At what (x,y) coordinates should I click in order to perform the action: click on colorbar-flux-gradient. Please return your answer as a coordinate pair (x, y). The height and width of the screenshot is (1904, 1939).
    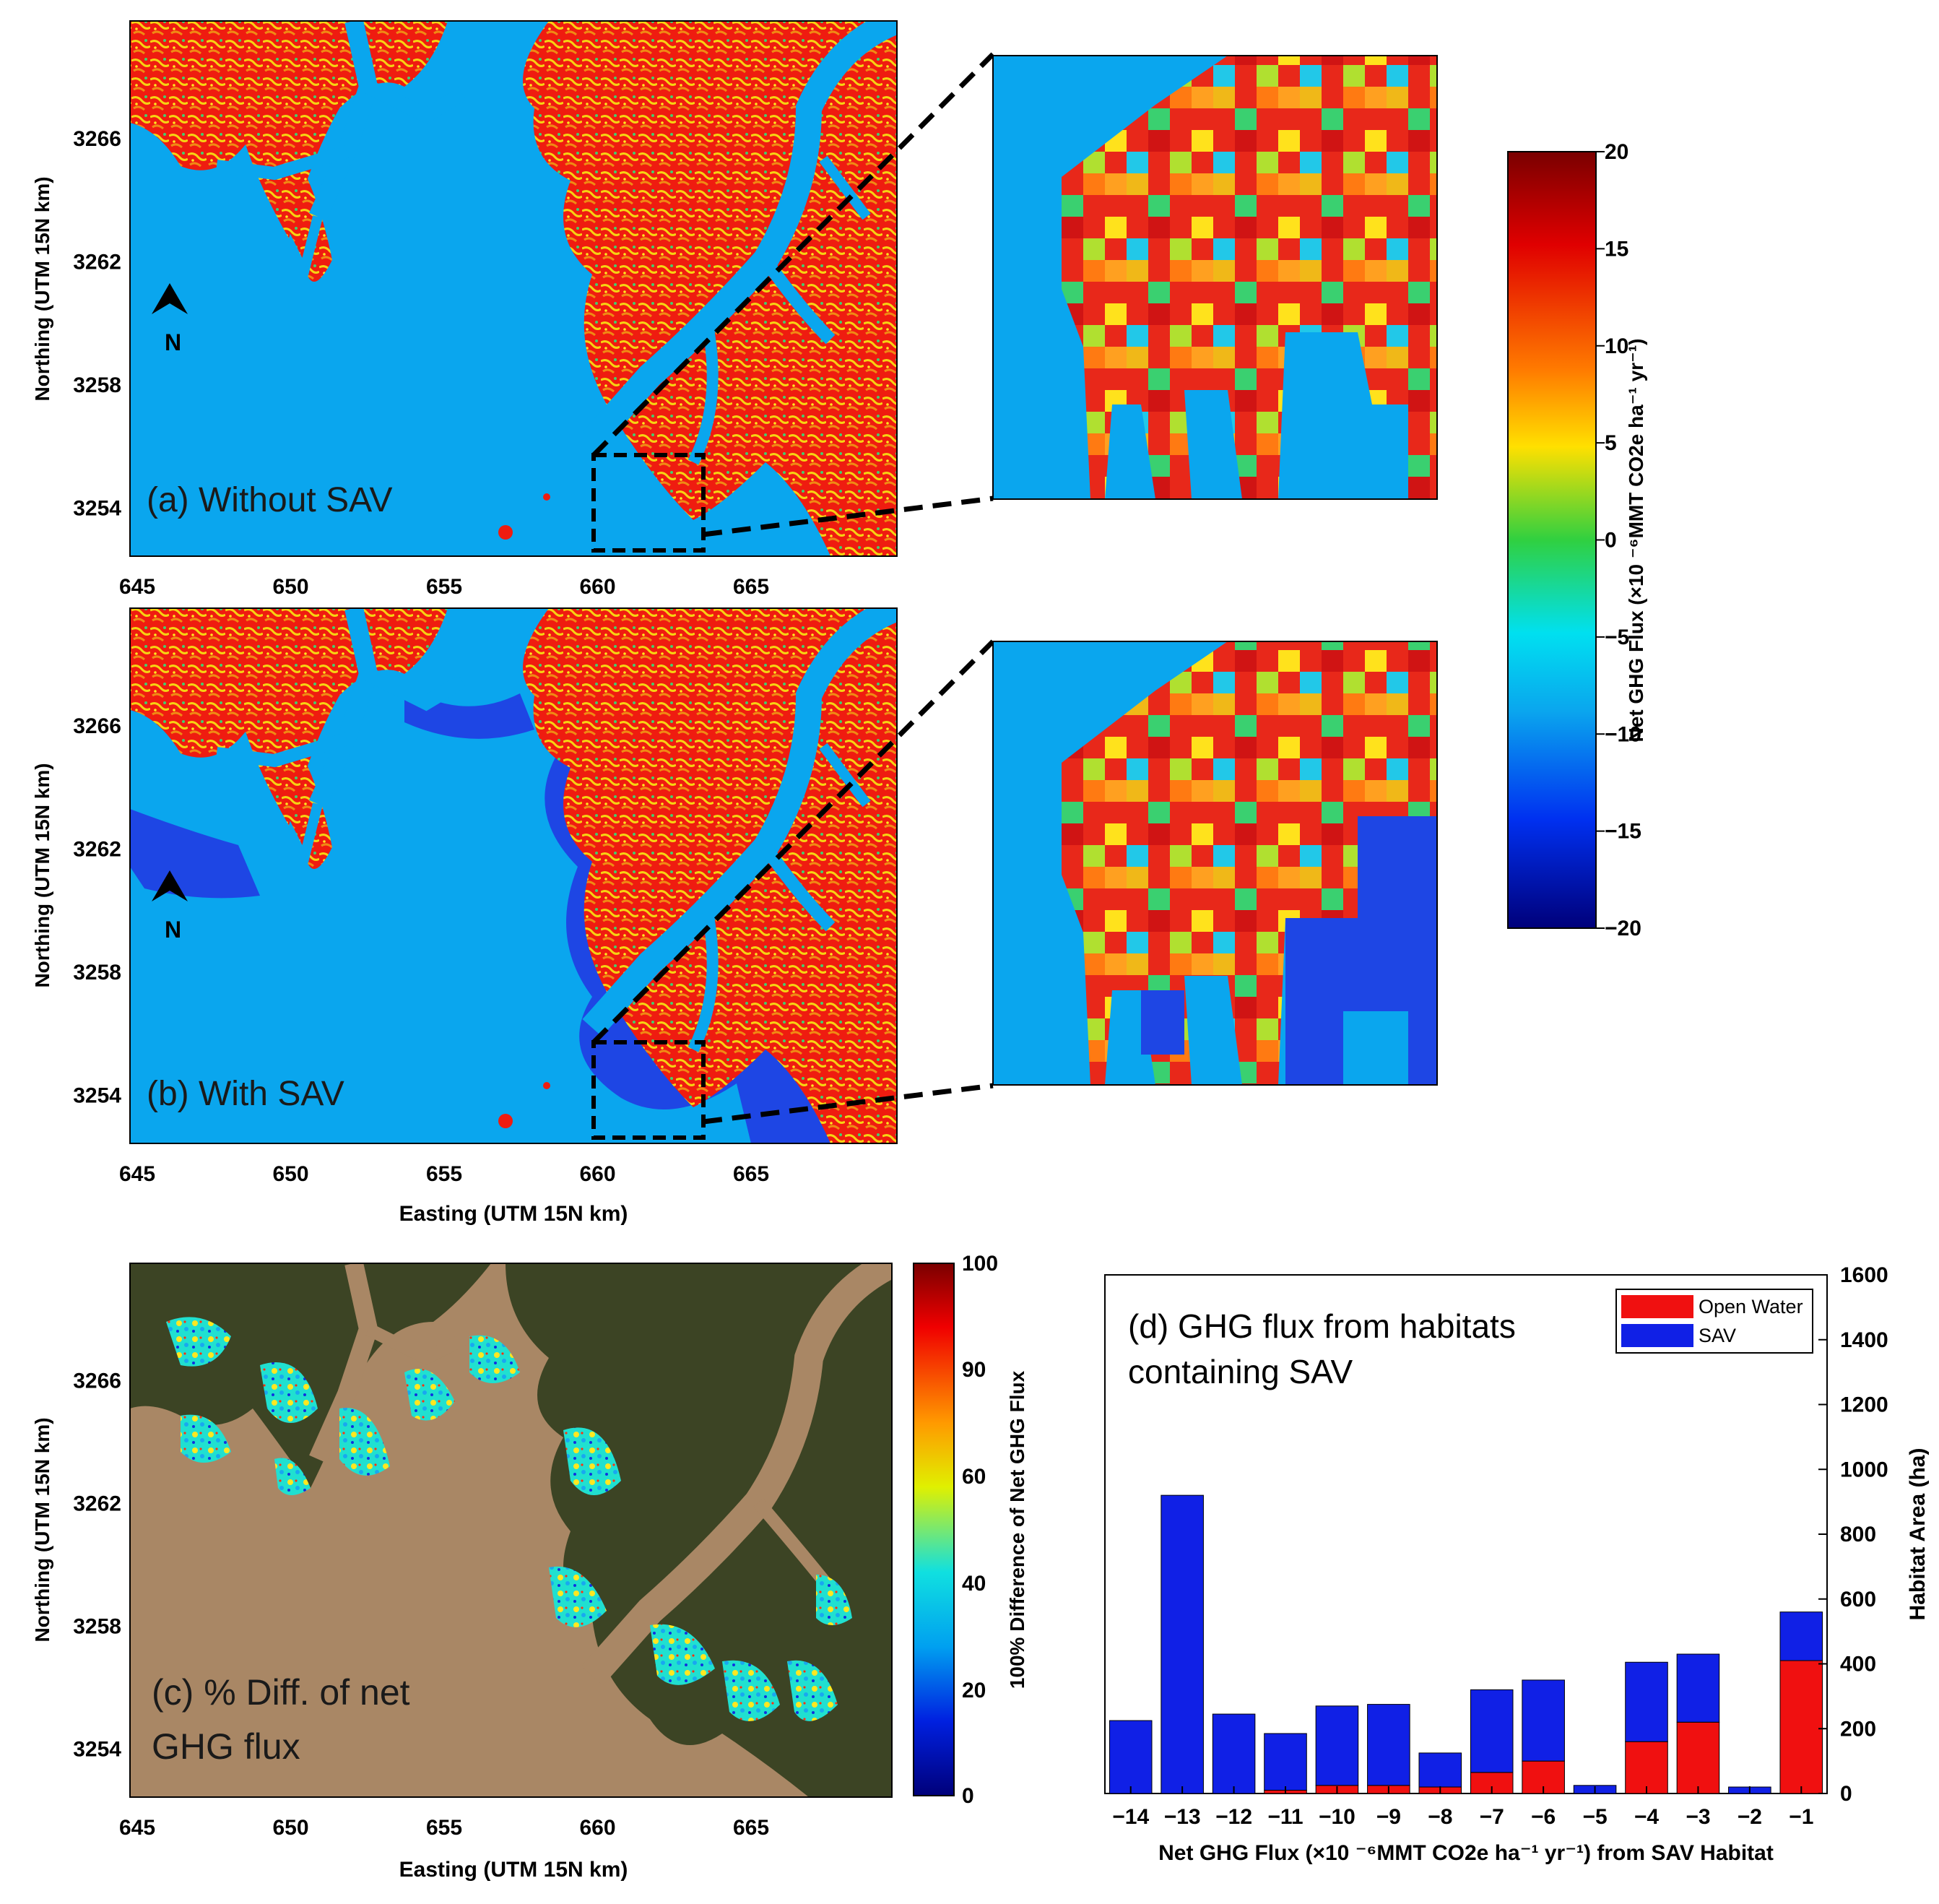
    Looking at the image, I should click on (1552, 540).